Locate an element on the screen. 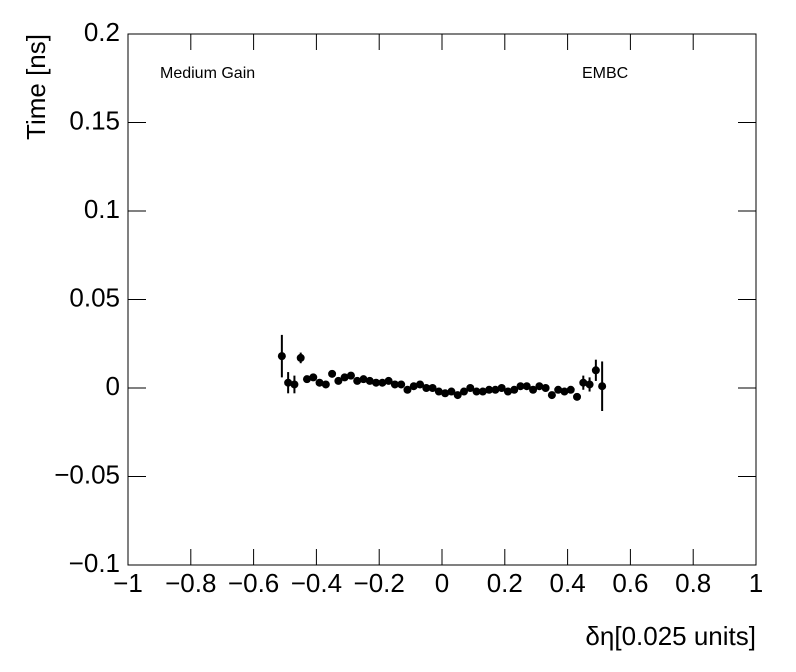  x-tick-label: 0.2 is located at coordinates (505, 583).